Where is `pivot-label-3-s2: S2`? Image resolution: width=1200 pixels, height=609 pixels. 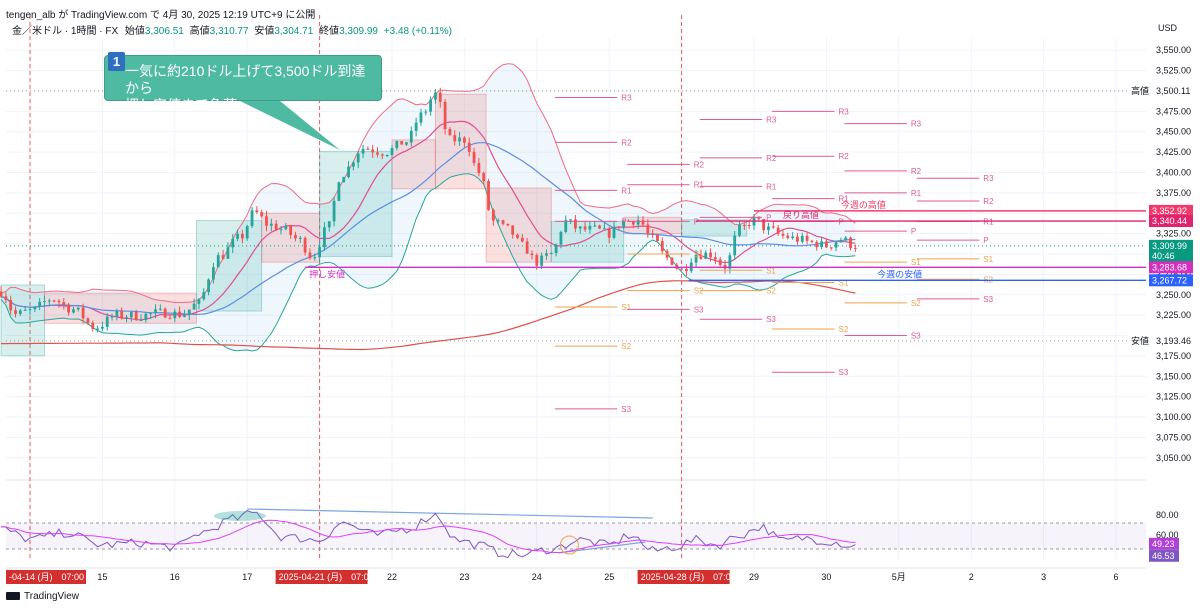
pivot-label-3-s2: S2 is located at coordinates (844, 329).